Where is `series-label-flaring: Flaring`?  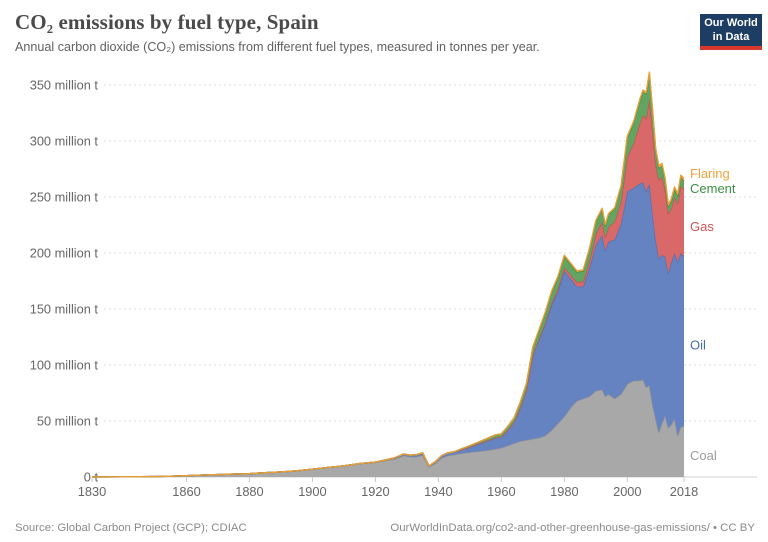
series-label-flaring: Flaring is located at coordinates (710, 173).